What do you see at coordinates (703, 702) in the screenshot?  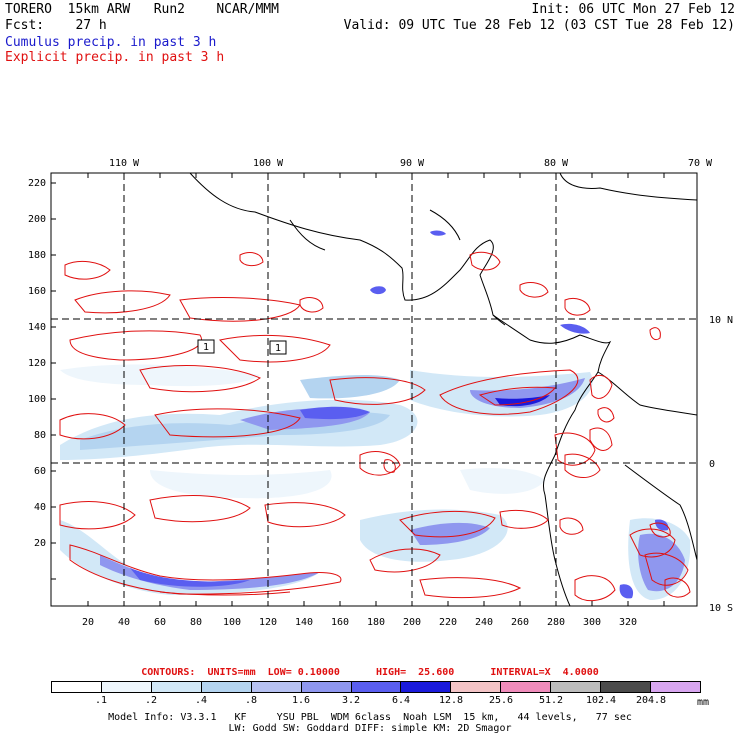 I see `precip-scale-unit: mm` at bounding box center [703, 702].